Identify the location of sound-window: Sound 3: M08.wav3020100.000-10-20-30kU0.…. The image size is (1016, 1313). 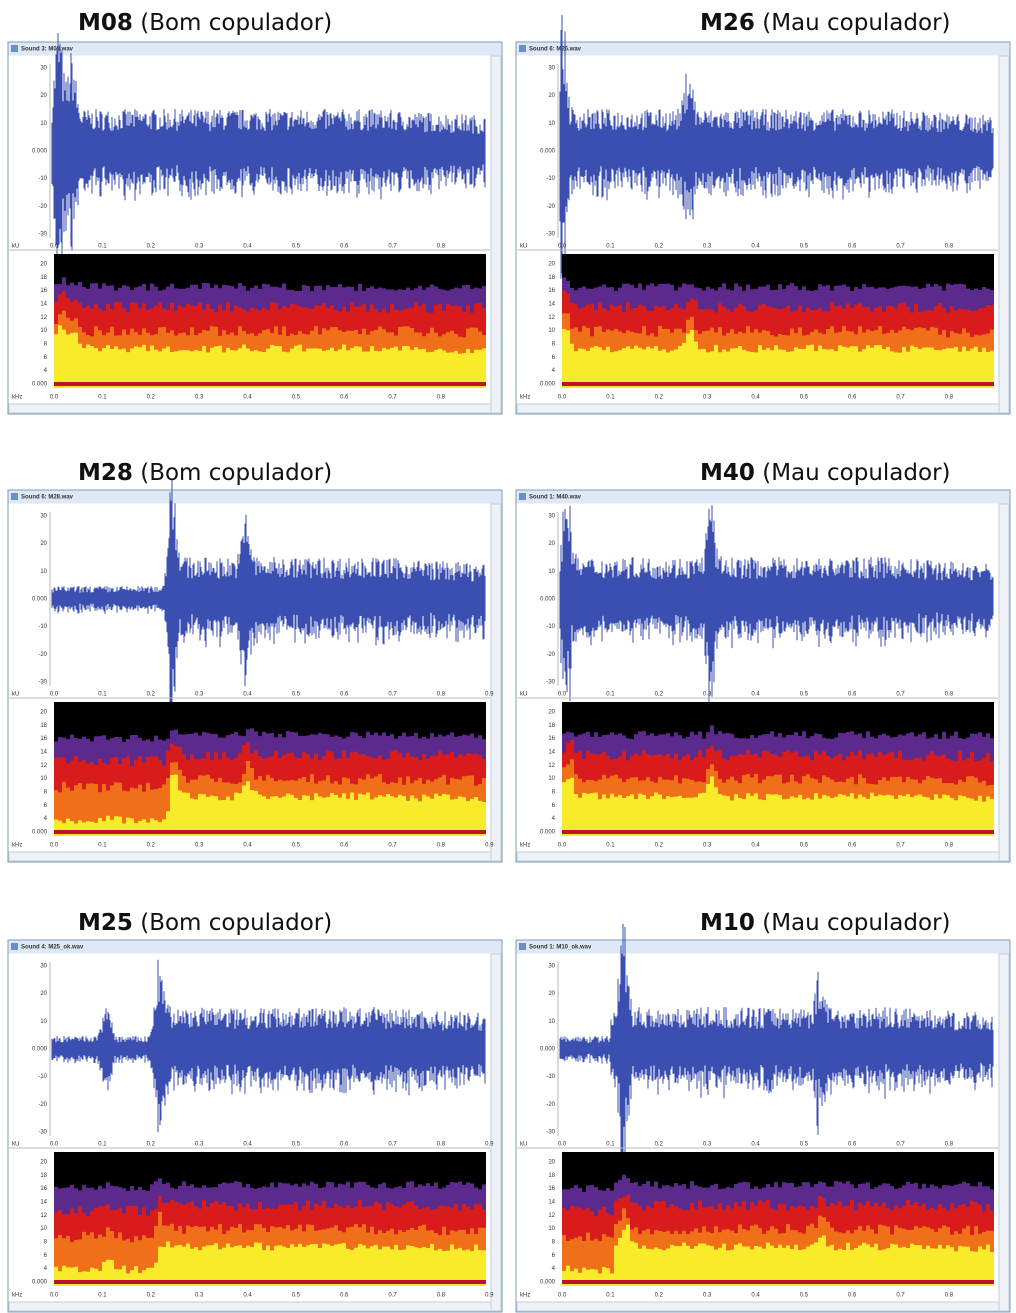
(255, 223).